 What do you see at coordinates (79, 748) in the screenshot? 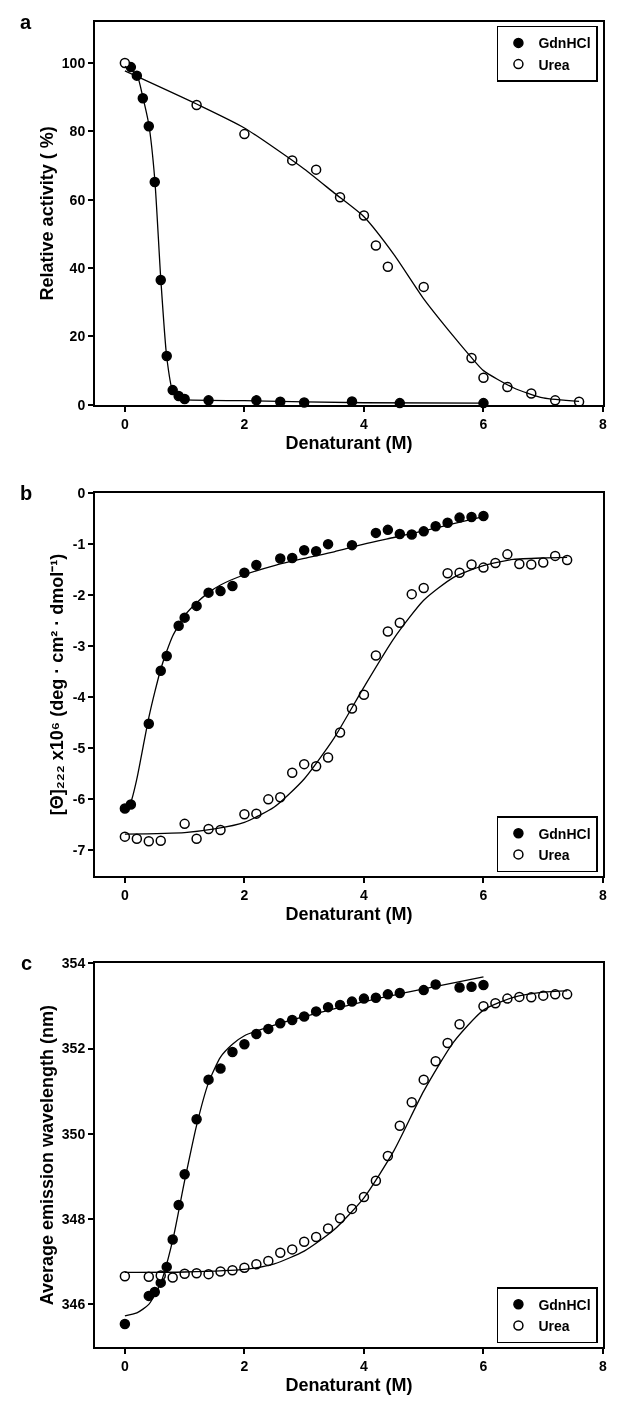
I see `y-tick-label: -5` at bounding box center [79, 748].